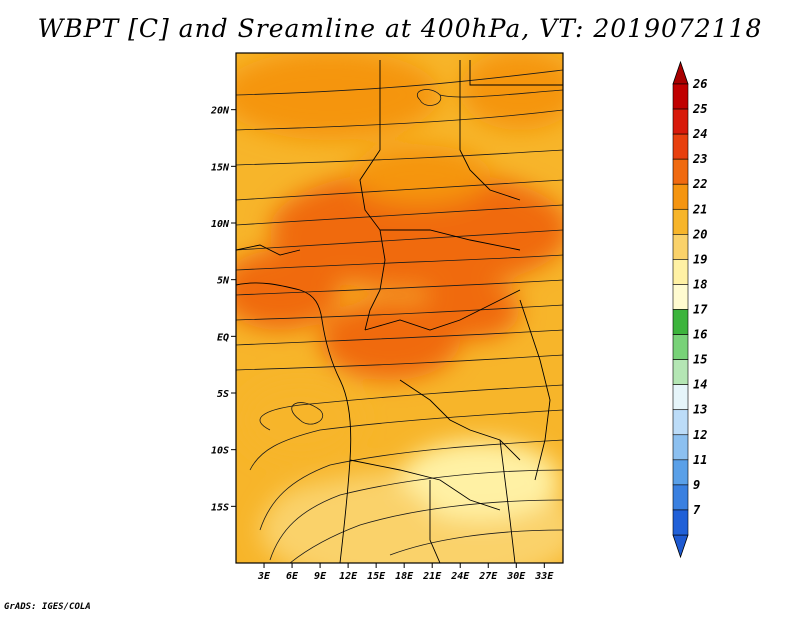 This screenshot has height=618, width=800. What do you see at coordinates (699, 159) in the screenshot?
I see `colorbar-label: 23` at bounding box center [699, 159].